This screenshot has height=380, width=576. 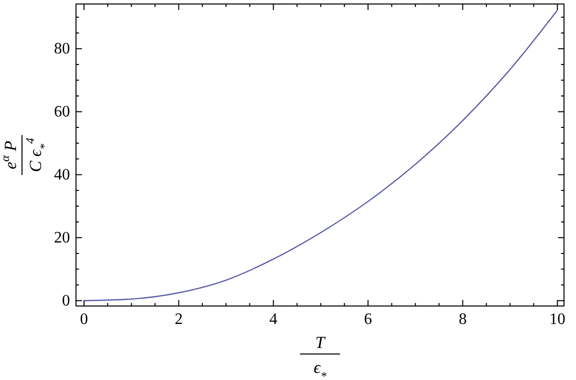 What do you see at coordinates (320, 356) in the screenshot?
I see `x-axis-title: T ϵ$_{*}$` at bounding box center [320, 356].